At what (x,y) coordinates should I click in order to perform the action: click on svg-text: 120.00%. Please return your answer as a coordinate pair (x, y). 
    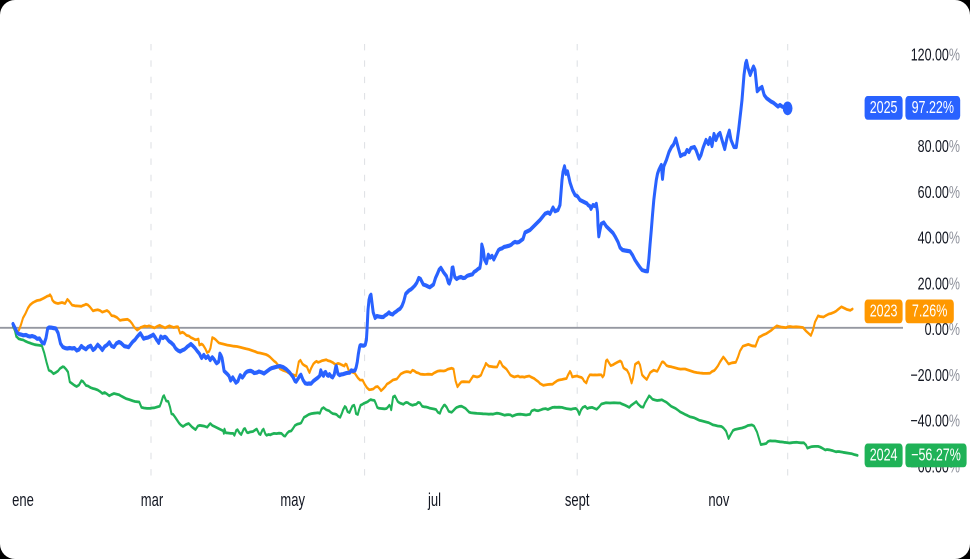
    Looking at the image, I should click on (935, 55).